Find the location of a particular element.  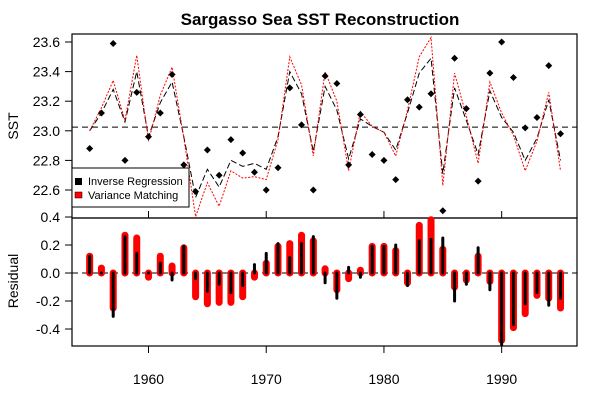

y-tick-label: 23.2 is located at coordinates (46, 101).